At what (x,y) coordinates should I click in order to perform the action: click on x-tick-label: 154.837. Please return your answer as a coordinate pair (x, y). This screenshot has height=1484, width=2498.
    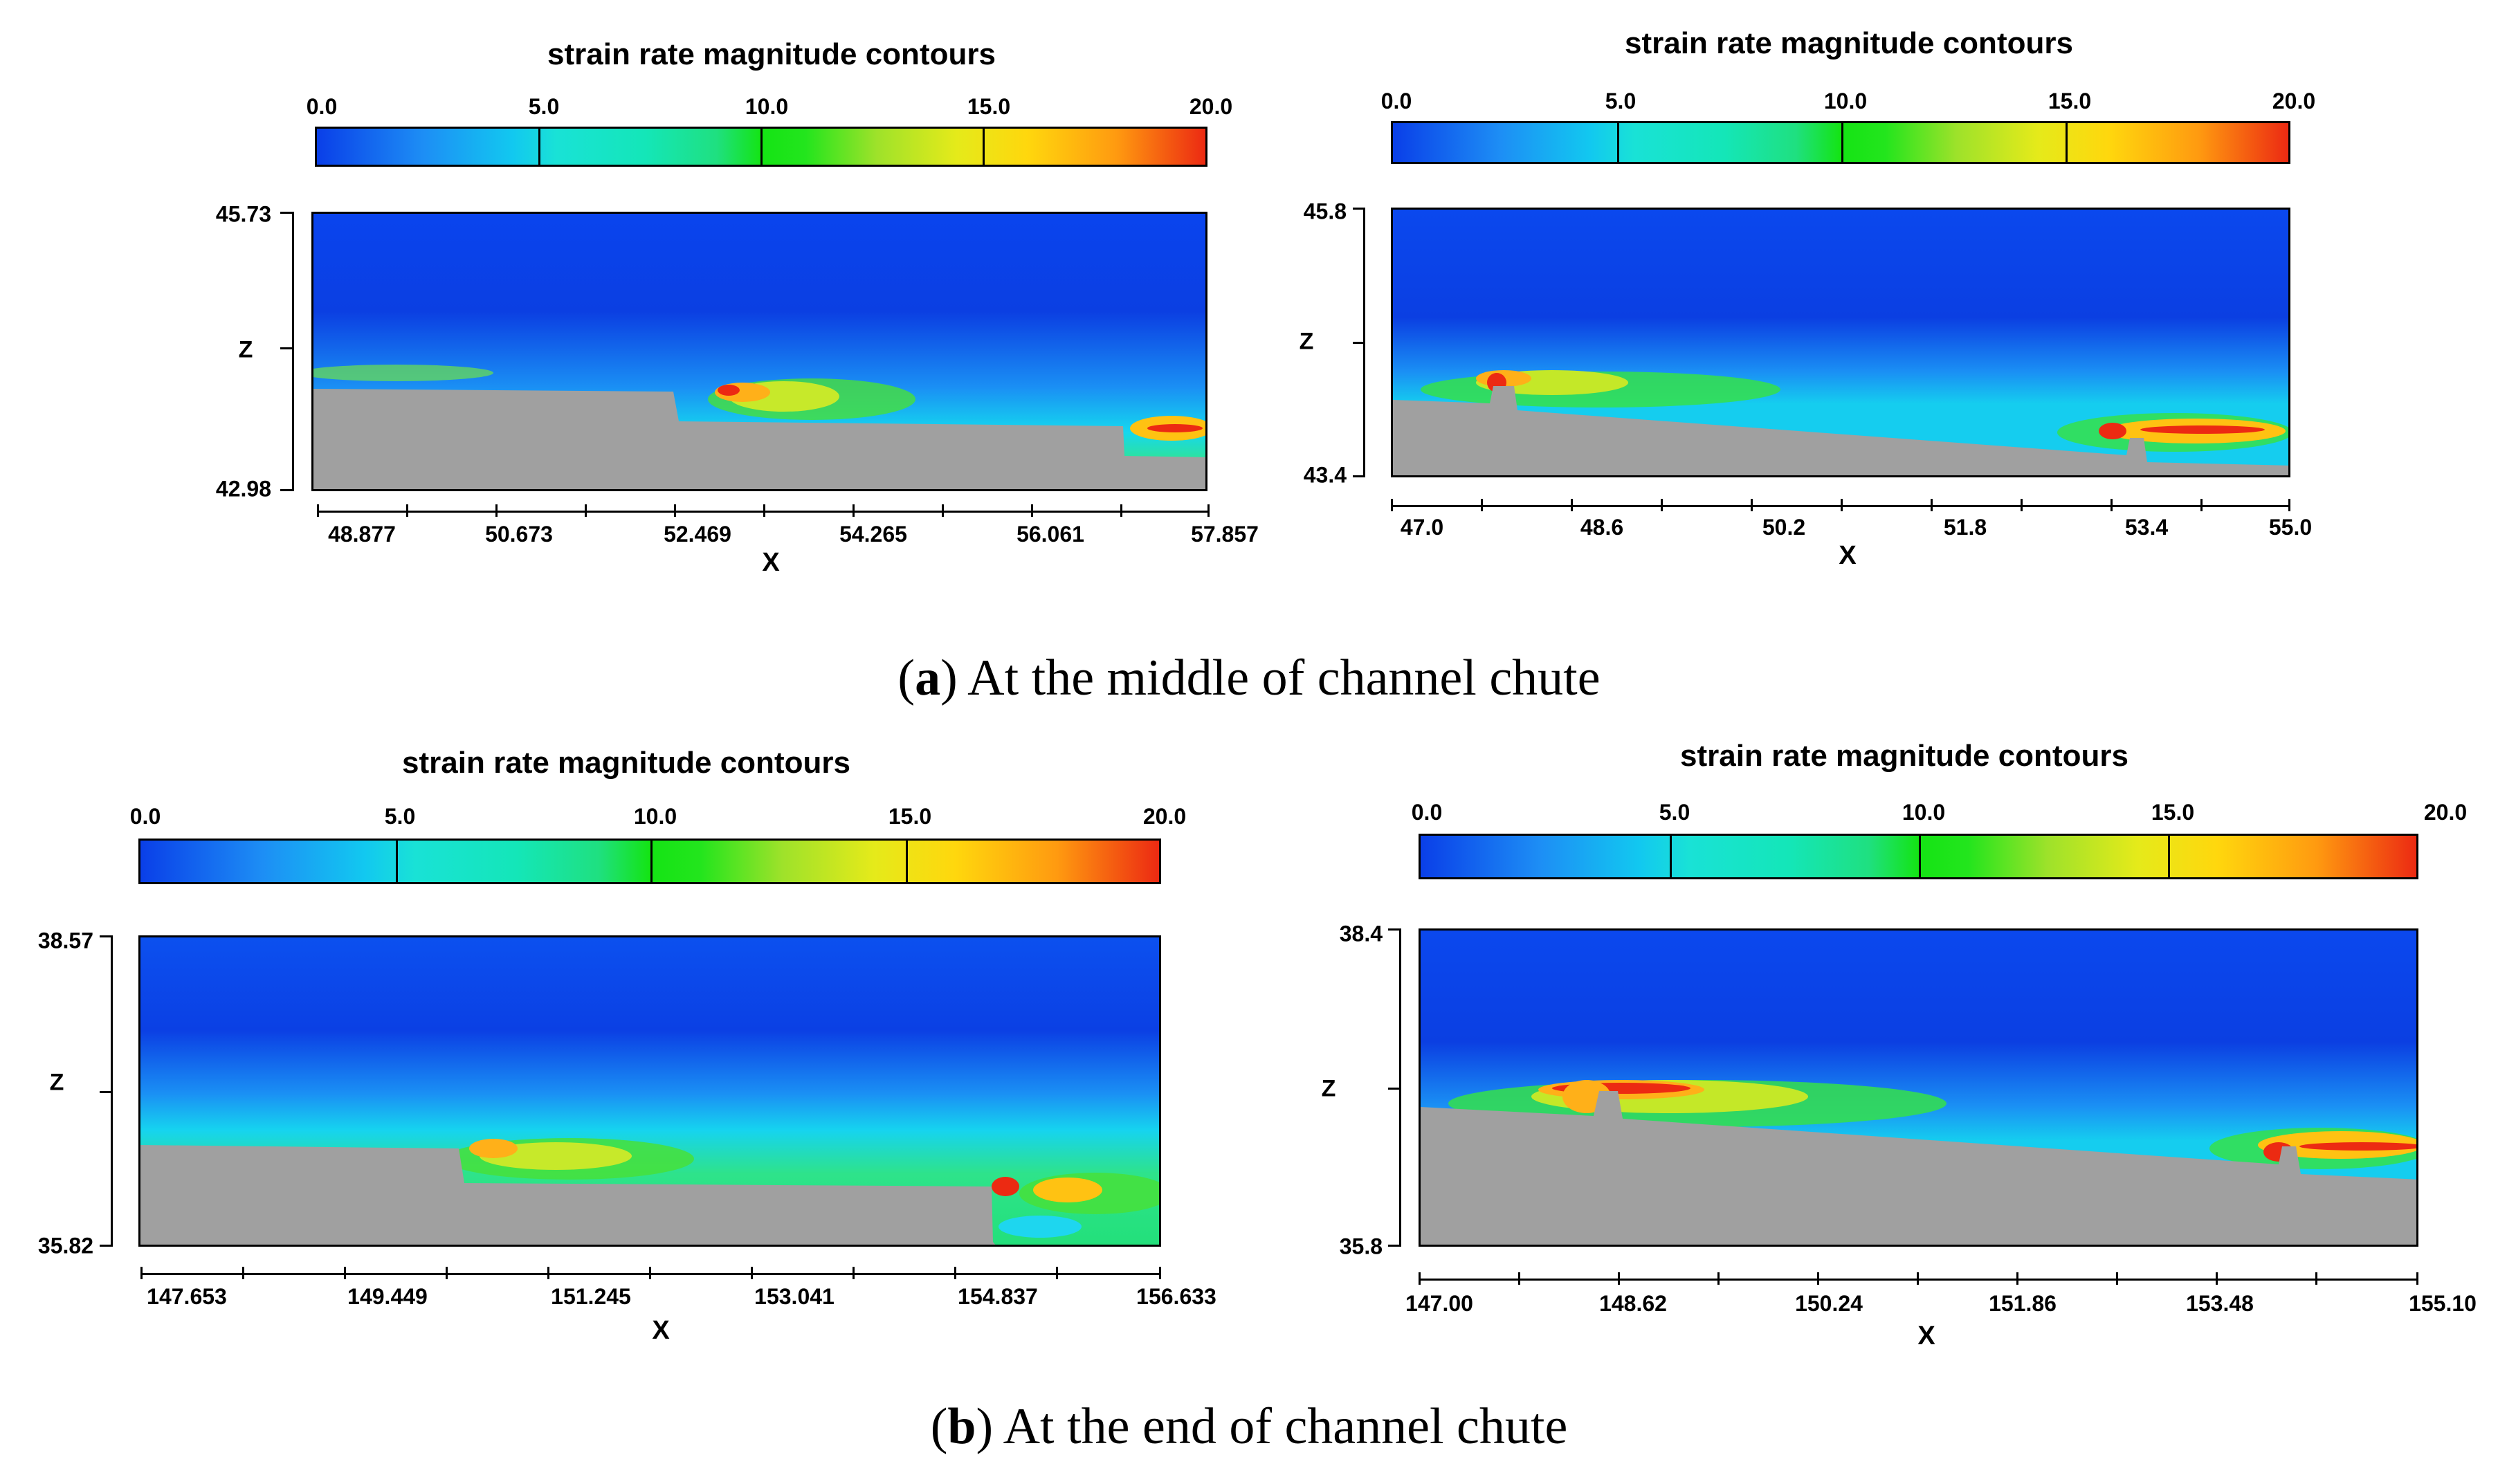
    Looking at the image, I should click on (998, 1296).